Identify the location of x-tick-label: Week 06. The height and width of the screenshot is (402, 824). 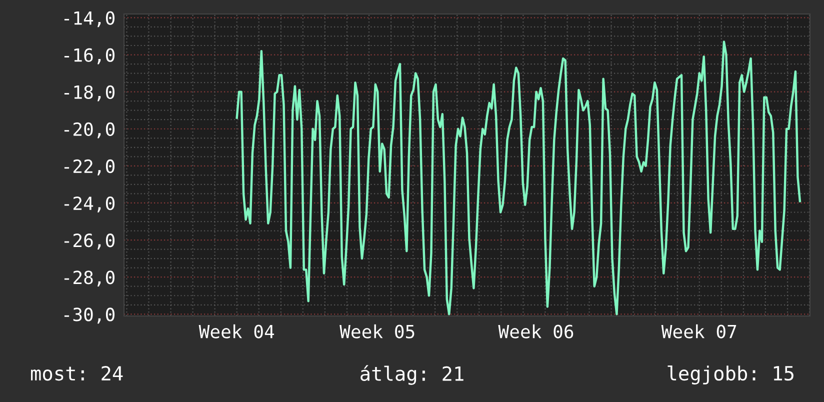
(536, 331).